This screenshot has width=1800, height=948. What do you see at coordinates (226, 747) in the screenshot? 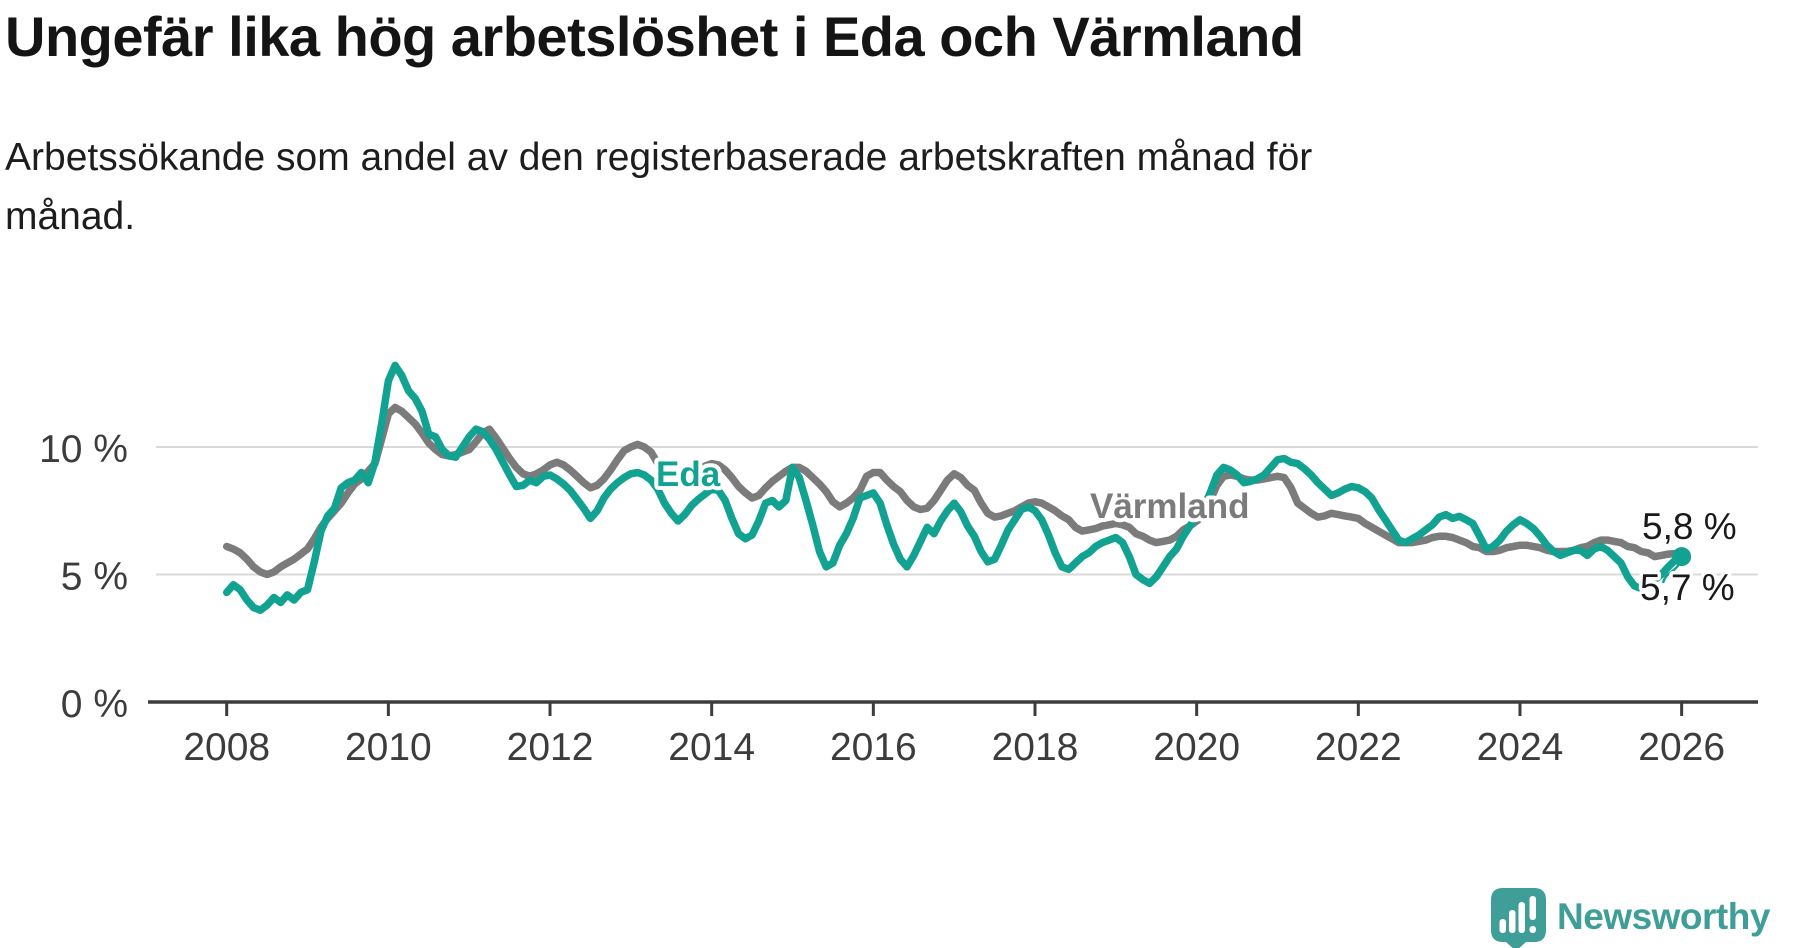
I see `x-axis-tick-label: 2008` at bounding box center [226, 747].